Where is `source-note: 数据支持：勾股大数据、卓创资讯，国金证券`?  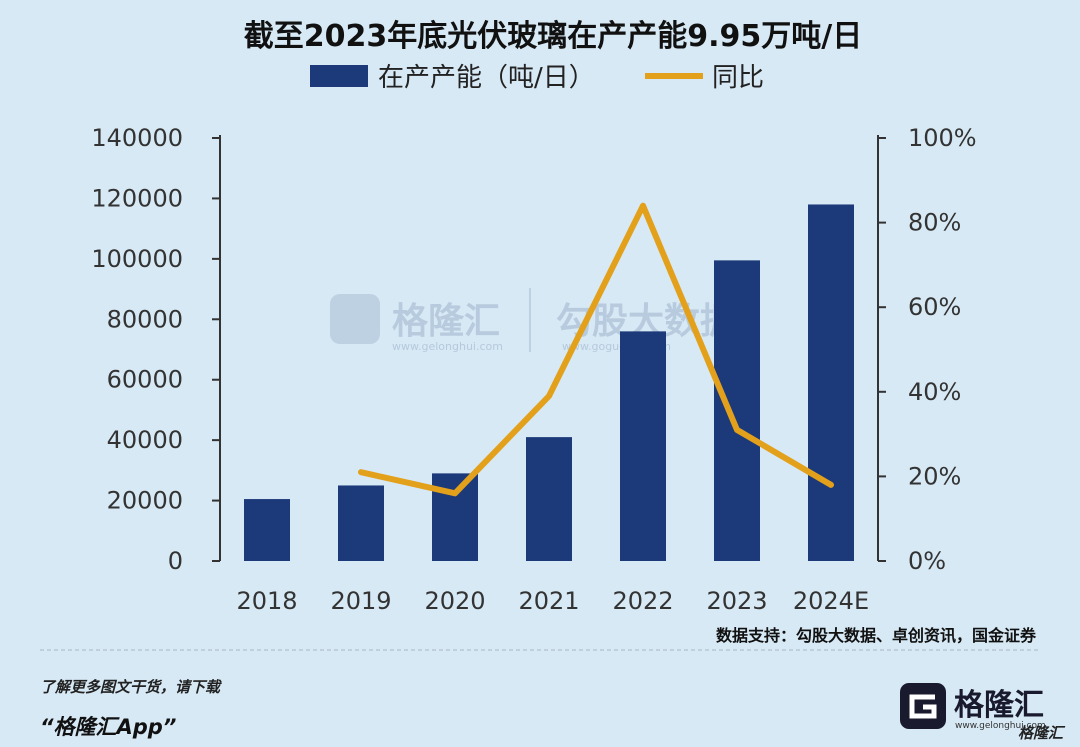
source-note: 数据支持：勾股大数据、卓创资讯，国金证券 is located at coordinates (876, 635).